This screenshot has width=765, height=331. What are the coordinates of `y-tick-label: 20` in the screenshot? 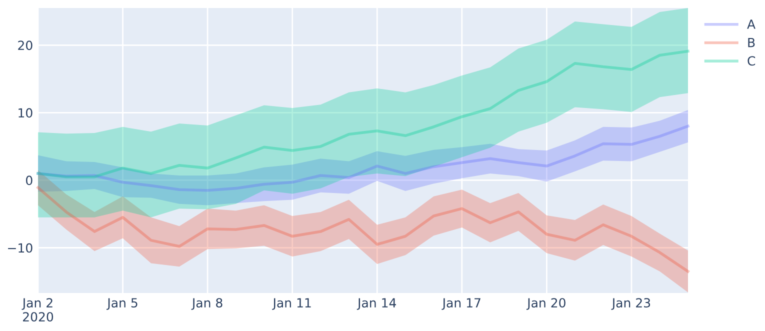 It's located at (25, 45).